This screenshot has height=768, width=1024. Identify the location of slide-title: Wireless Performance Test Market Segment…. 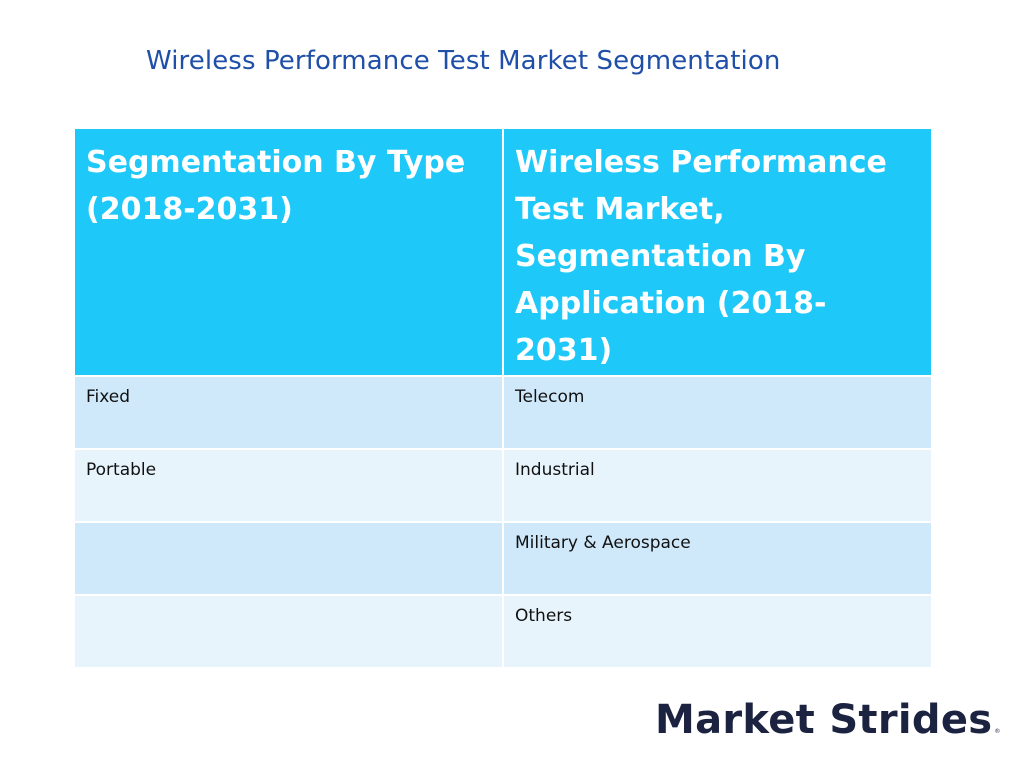
(463, 61).